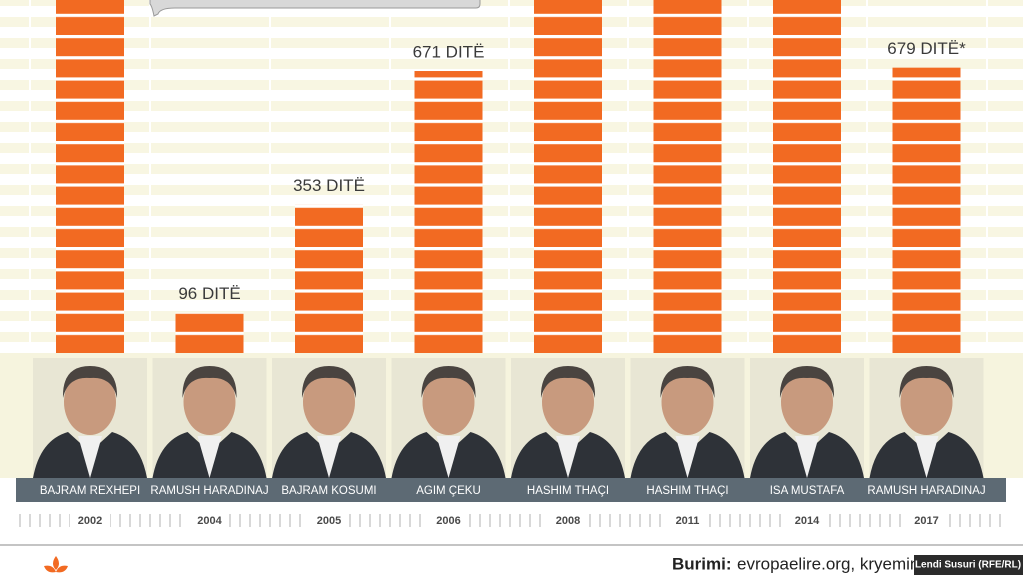 This screenshot has height=575, width=1023. I want to click on value-label: 353 DITË, so click(329, 185).